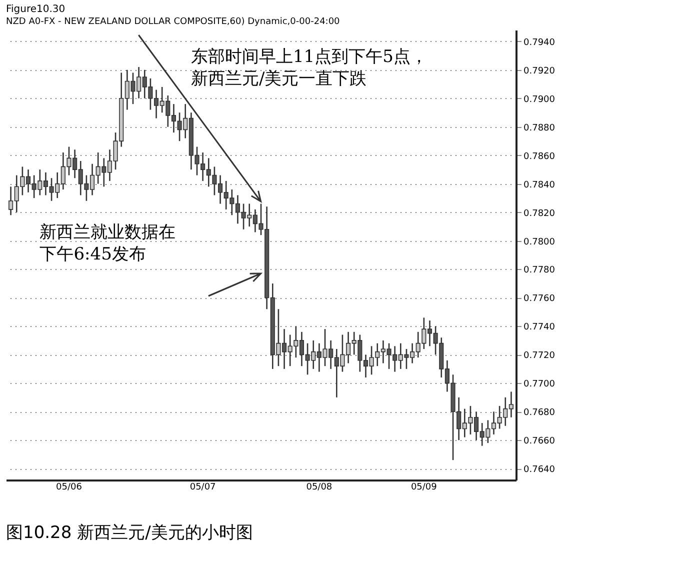 The height and width of the screenshot is (578, 679). I want to click on y-tick-label: 0.7800, so click(540, 242).